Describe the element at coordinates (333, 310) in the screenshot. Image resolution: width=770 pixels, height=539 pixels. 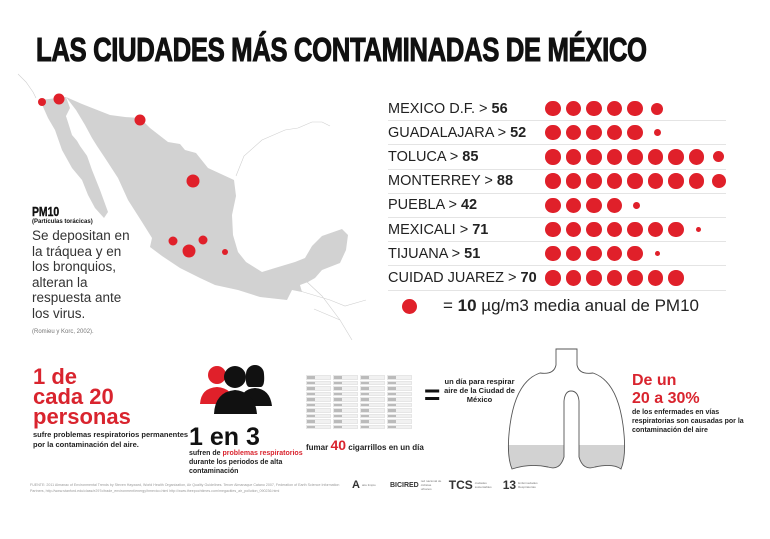
I see `central-america-border` at that location.